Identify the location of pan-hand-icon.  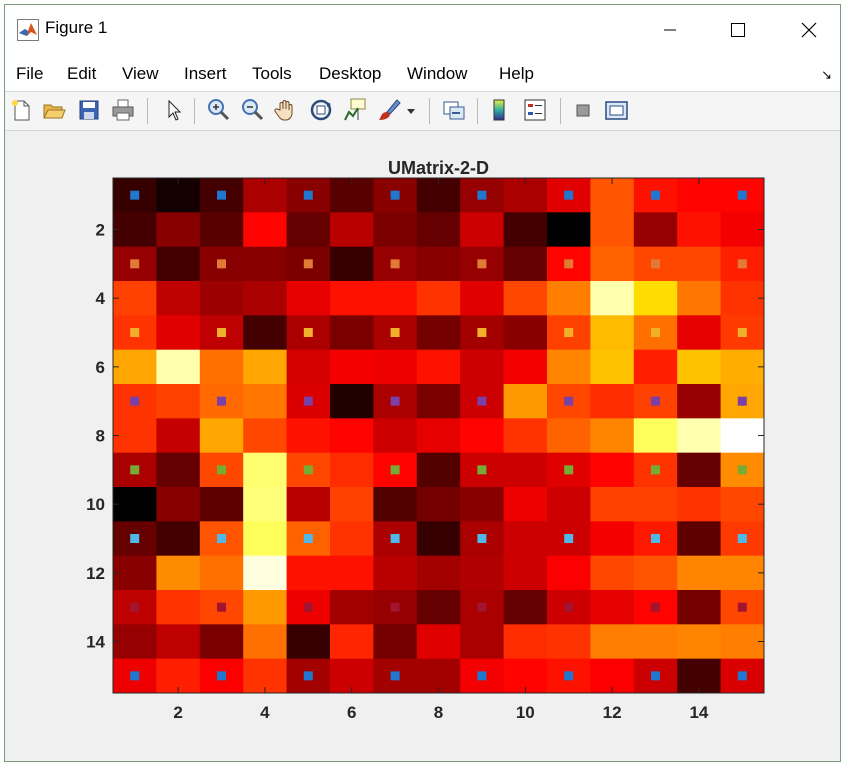
(286, 110).